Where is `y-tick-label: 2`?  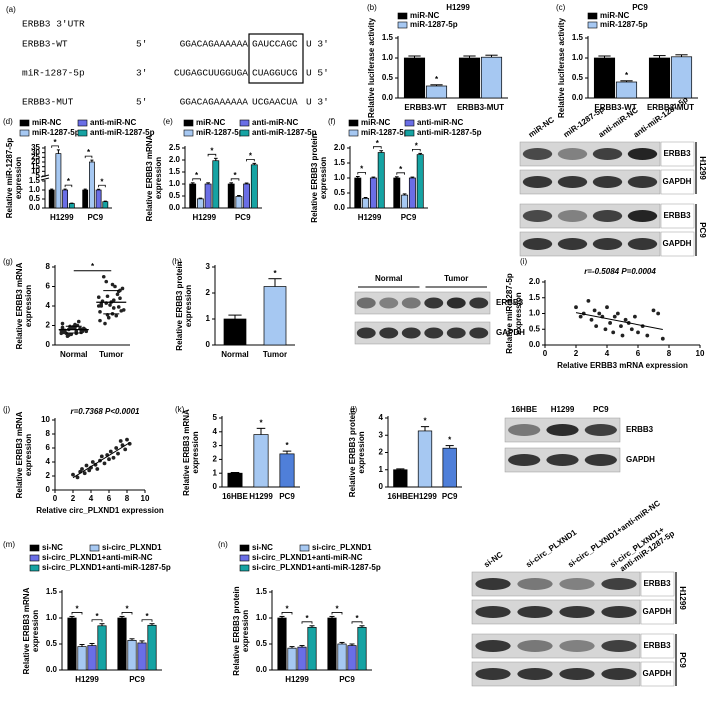
y-tick-label: 2 is located at coordinates (215, 459).